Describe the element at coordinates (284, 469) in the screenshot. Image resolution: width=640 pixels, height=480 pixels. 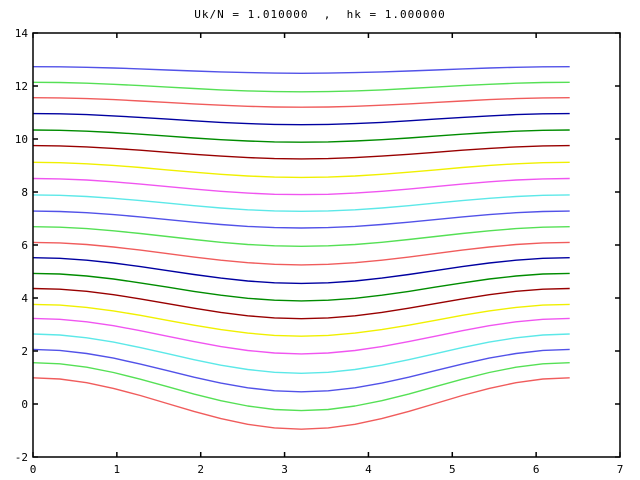
I see `x-tick-label: 3` at that location.